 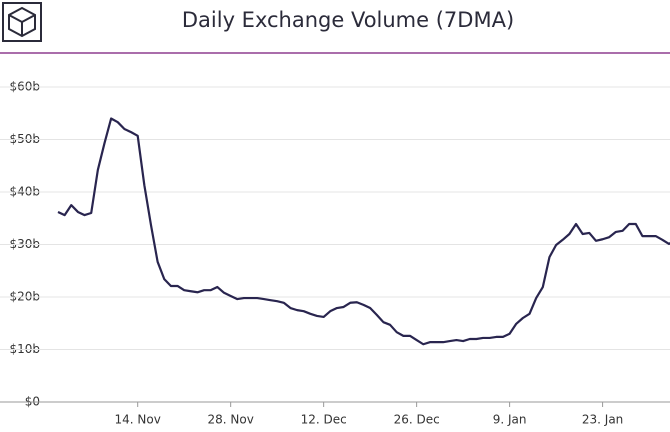 What do you see at coordinates (602, 420) in the screenshot?
I see `x-tick-label: 23. Jan` at bounding box center [602, 420].